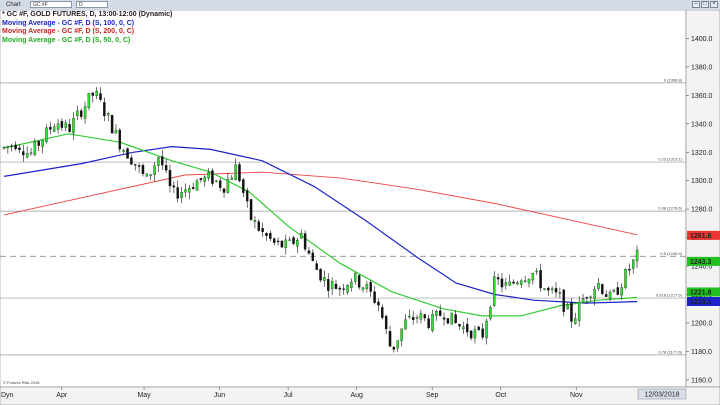 The height and width of the screenshot is (405, 720). Describe the element at coordinates (13, 5) in the screenshot. I see `app-label: Chart` at that location.